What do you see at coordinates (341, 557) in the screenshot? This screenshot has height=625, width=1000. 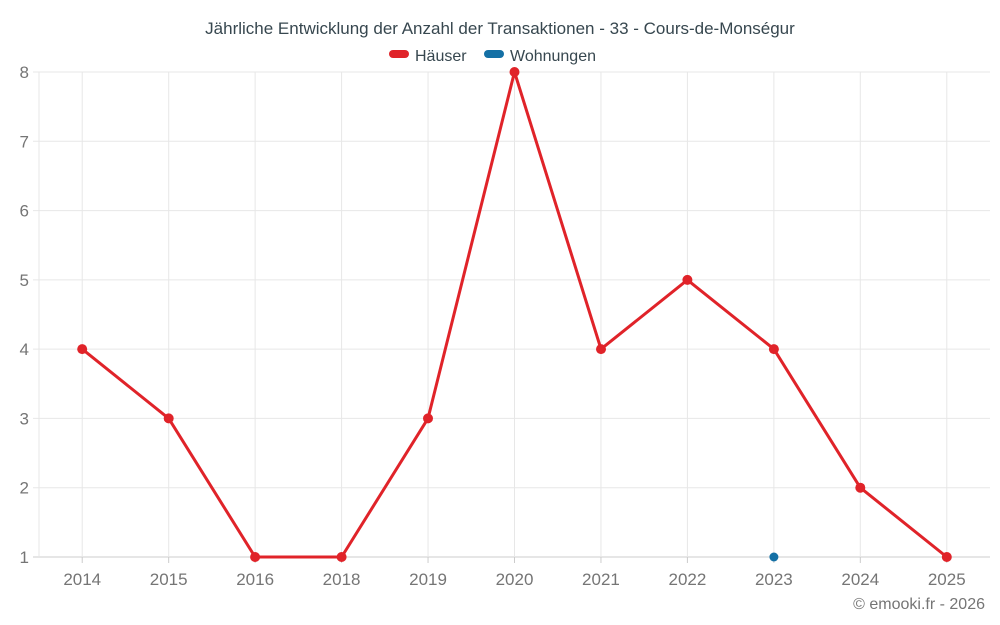 I see `data-point-häuser-2018` at bounding box center [341, 557].